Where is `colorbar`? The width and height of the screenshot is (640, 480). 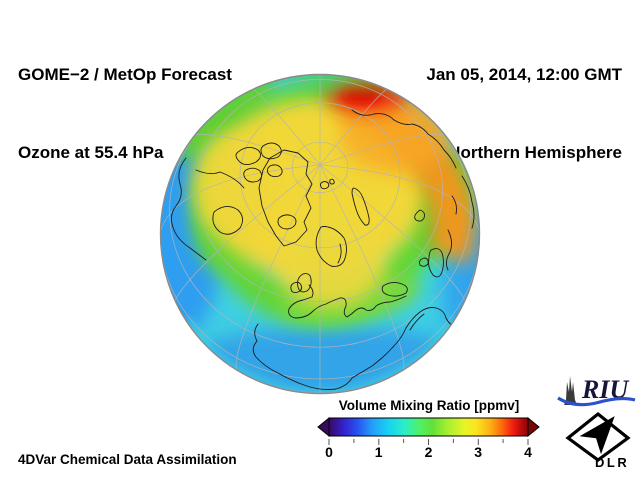
colorbar is located at coordinates (428, 430).